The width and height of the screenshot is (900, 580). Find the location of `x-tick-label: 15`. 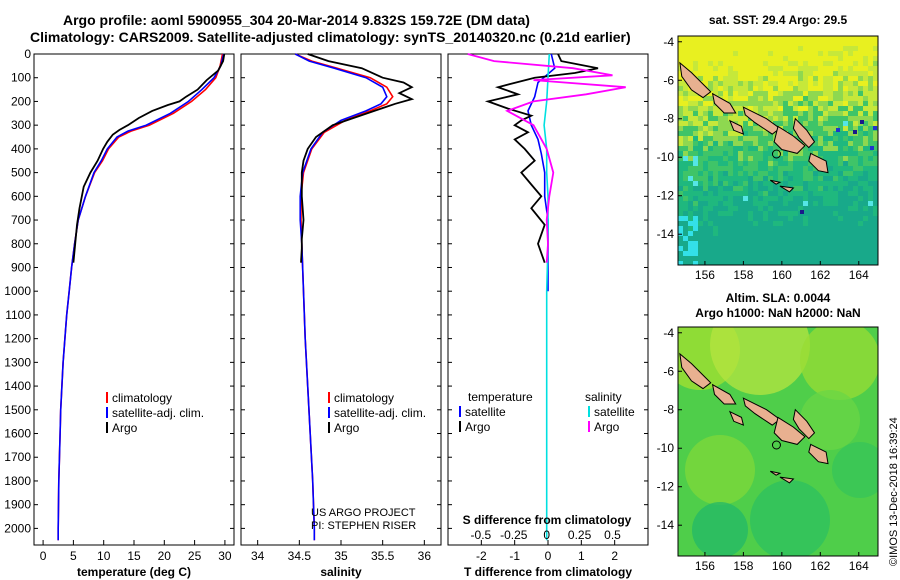

x-tick-label: 15 is located at coordinates (134, 556).